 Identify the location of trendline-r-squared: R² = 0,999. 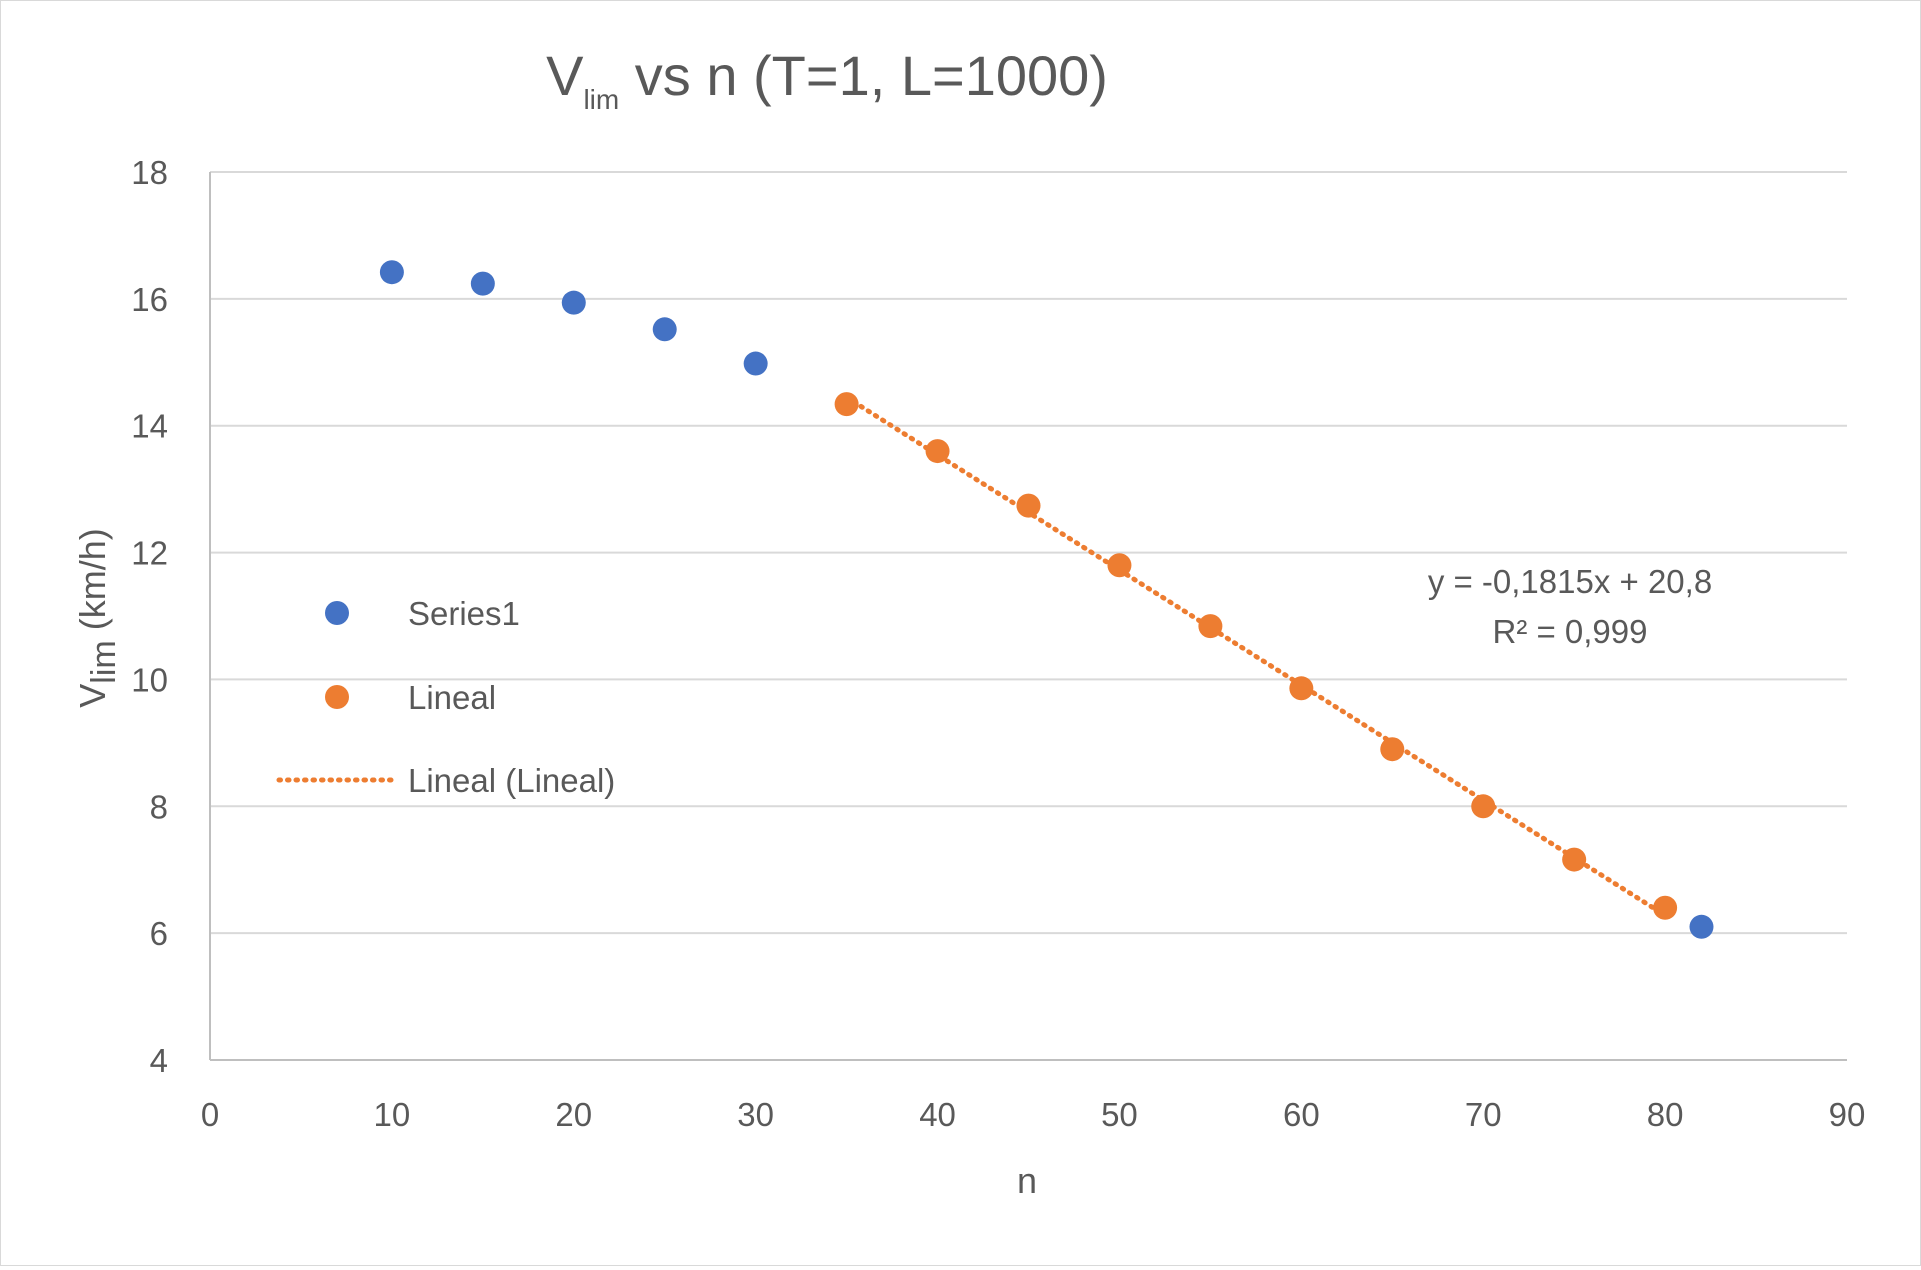
(1569, 631).